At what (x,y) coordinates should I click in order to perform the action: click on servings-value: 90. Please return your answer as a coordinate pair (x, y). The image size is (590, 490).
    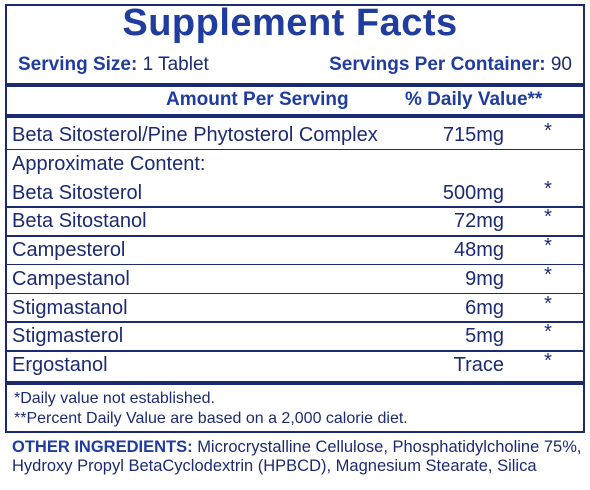
    Looking at the image, I should click on (561, 64).